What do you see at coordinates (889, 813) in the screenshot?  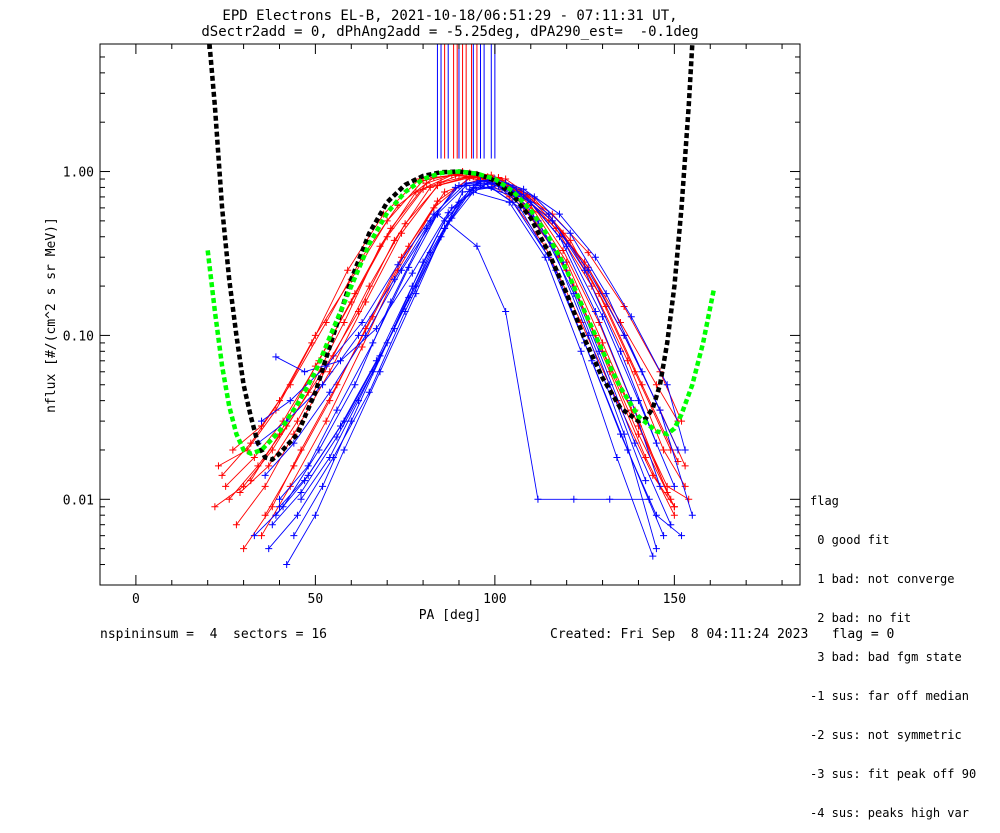 I see `legend-item: -4 sus: peaks high var` at bounding box center [889, 813].